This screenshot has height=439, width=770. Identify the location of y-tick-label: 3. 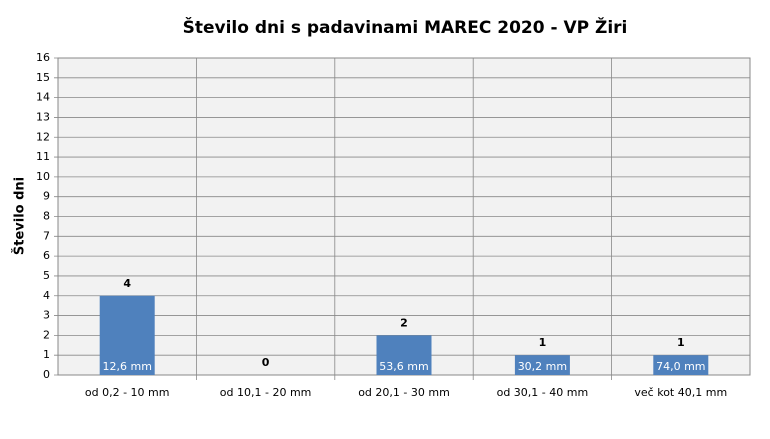
(46, 315).